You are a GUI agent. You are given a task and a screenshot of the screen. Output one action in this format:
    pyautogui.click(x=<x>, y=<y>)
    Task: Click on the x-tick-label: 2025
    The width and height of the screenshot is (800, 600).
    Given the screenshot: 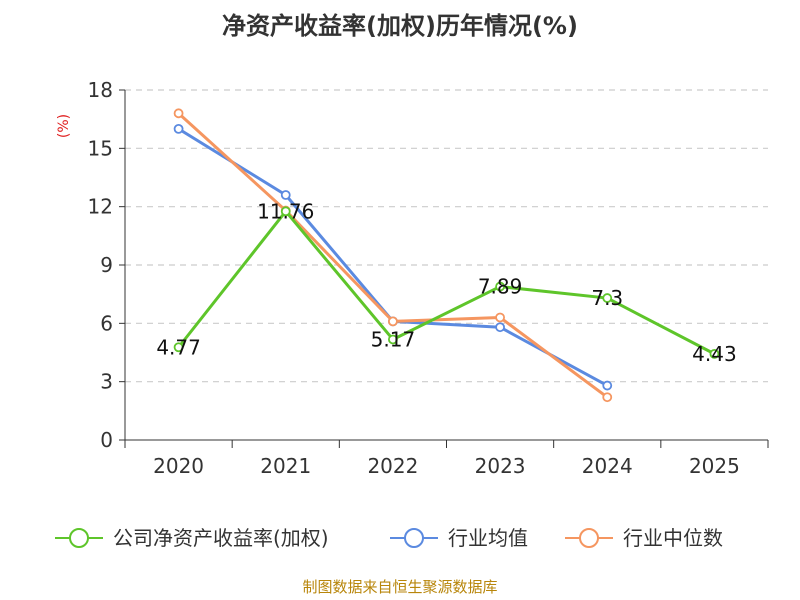 What is the action you would take?
    pyautogui.click(x=714, y=466)
    